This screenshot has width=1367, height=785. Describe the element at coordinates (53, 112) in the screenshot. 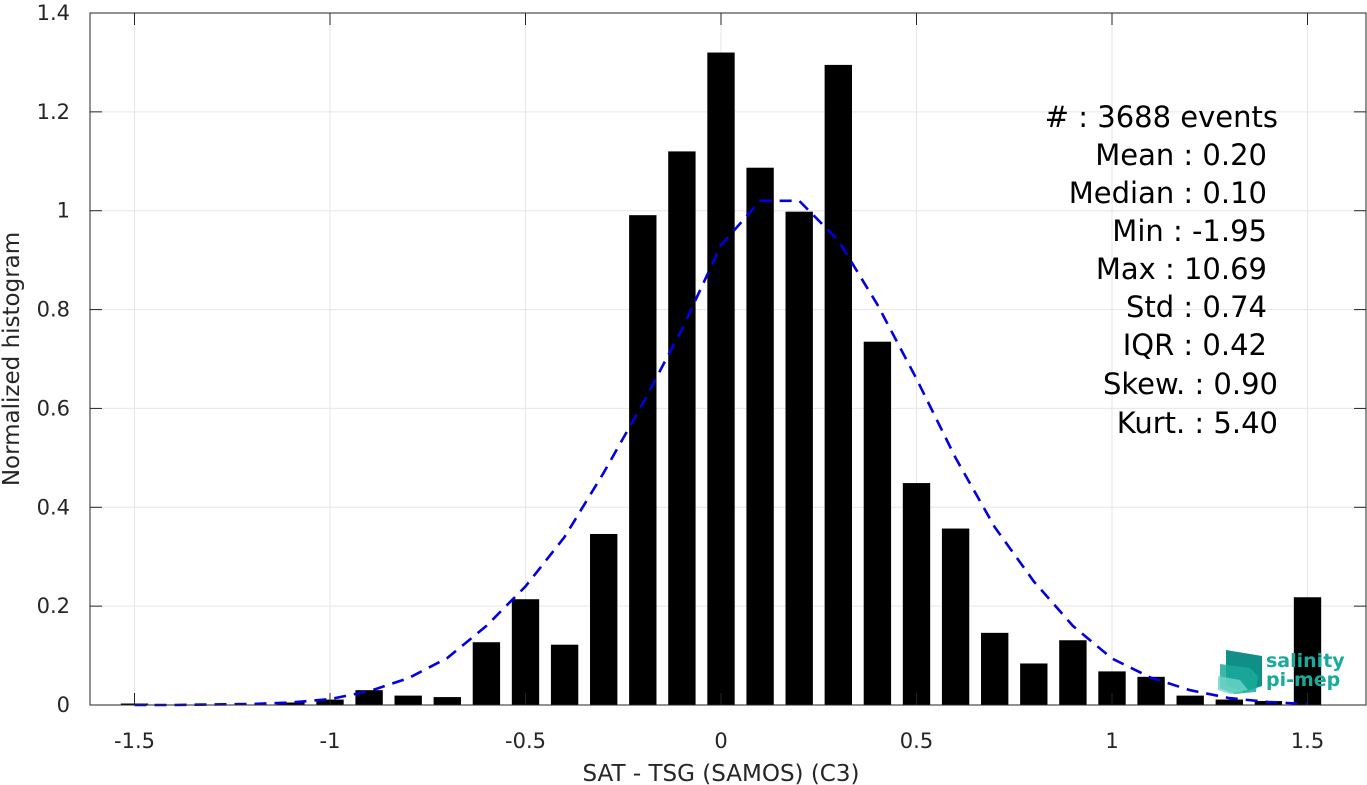

I see `y-tick-label-6: 1.2` at that location.